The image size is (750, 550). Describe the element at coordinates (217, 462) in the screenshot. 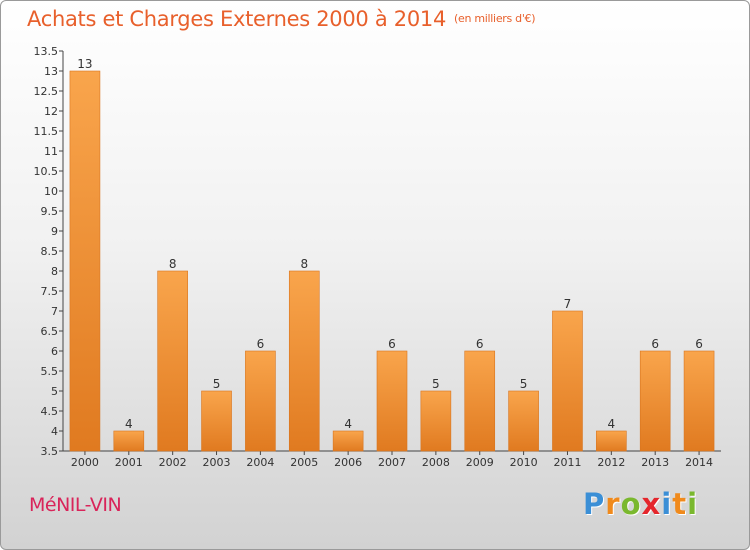

I see `x-tick-label: 2003` at that location.